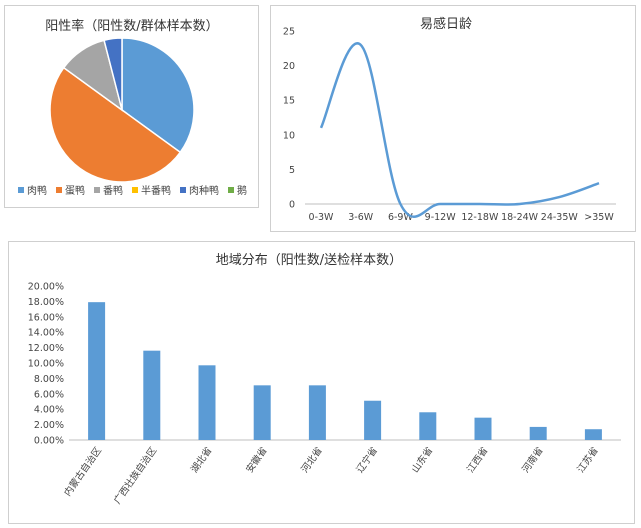 The width and height of the screenshot is (641, 528). I want to click on bar-y-tick: 0.00%, so click(49, 441).